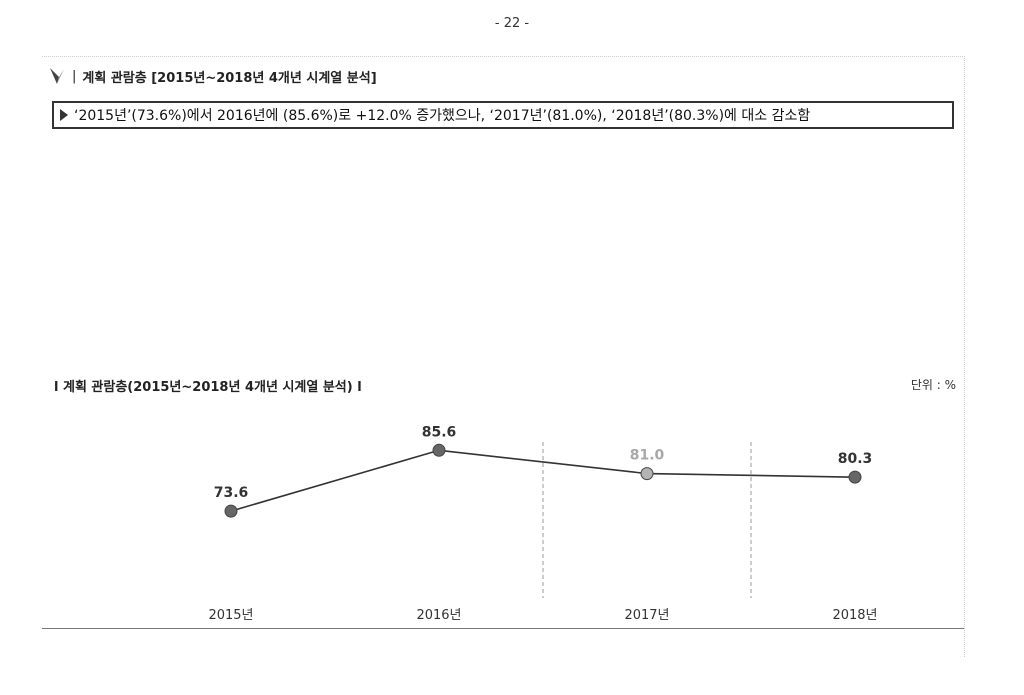  I want to click on data-label-3: 81.0, so click(647, 456).